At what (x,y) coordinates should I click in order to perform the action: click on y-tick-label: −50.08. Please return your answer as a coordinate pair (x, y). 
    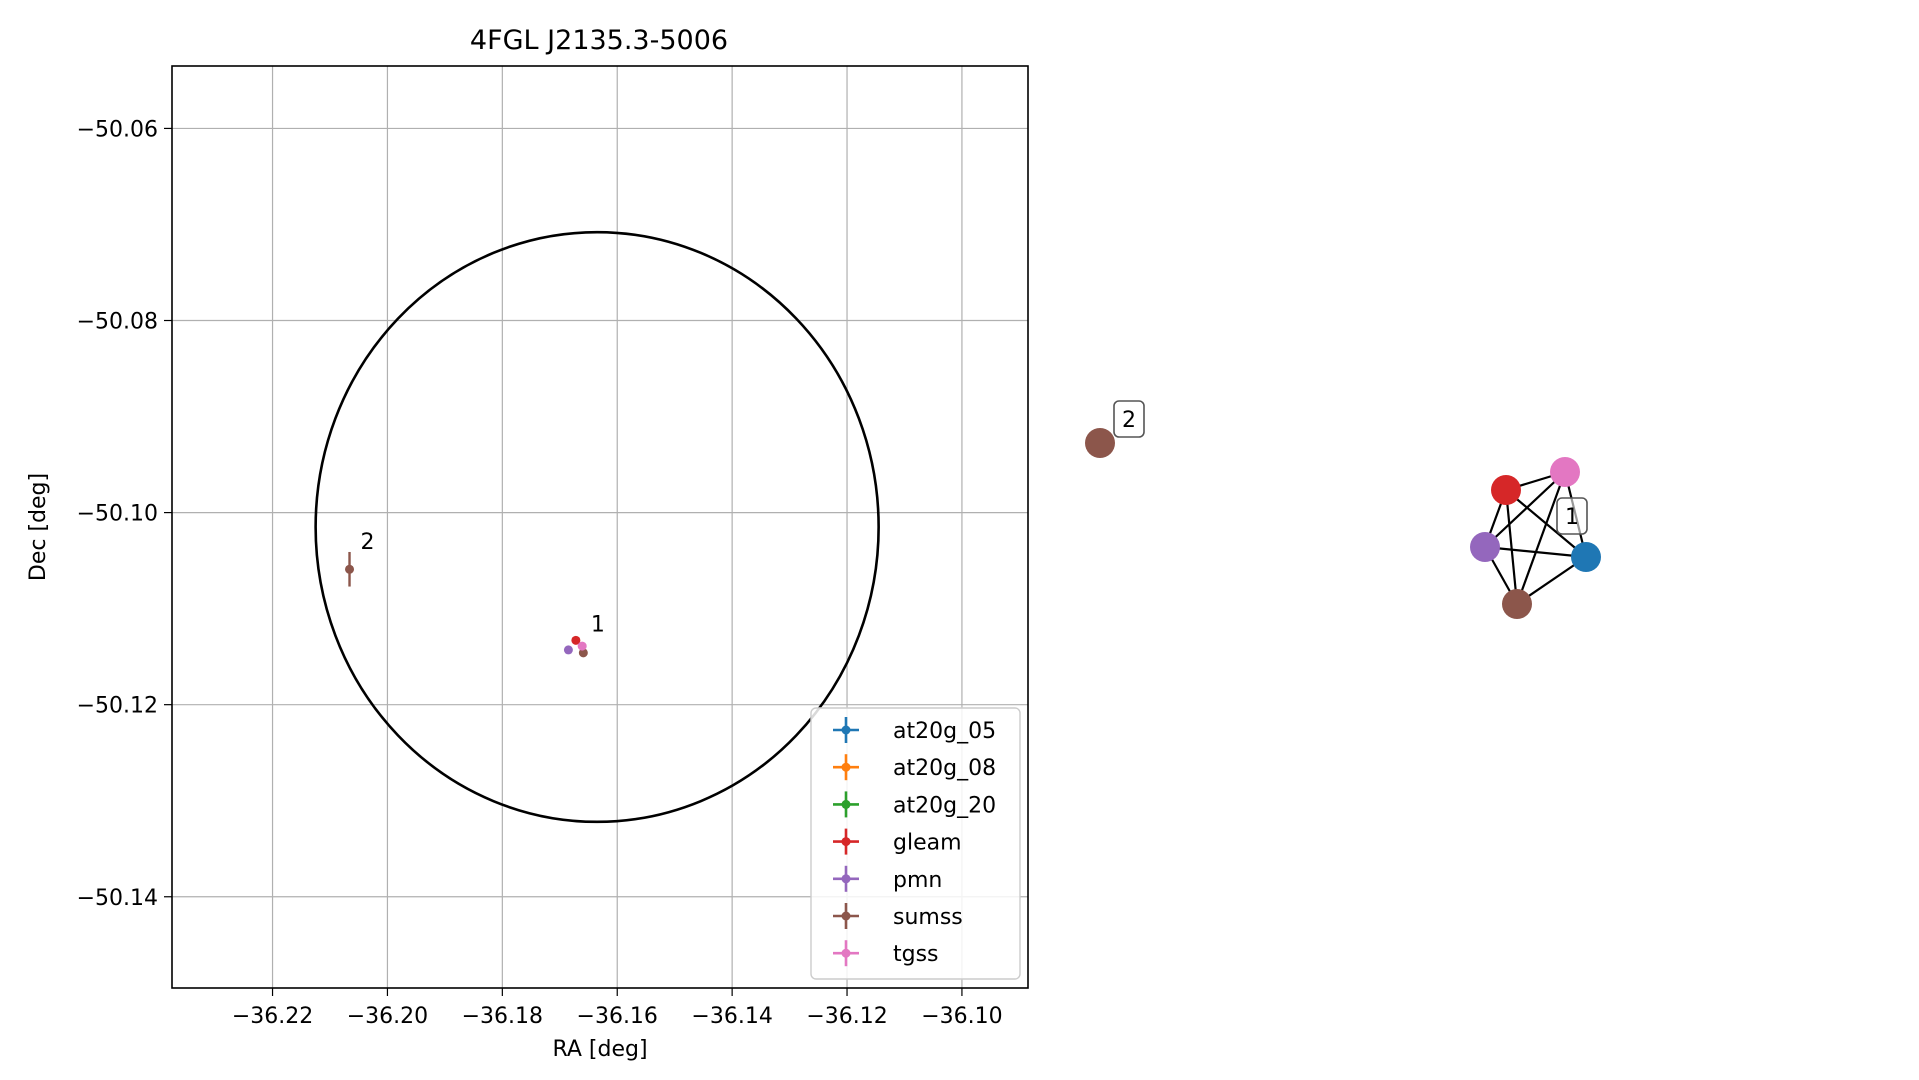
    Looking at the image, I should click on (117, 322).